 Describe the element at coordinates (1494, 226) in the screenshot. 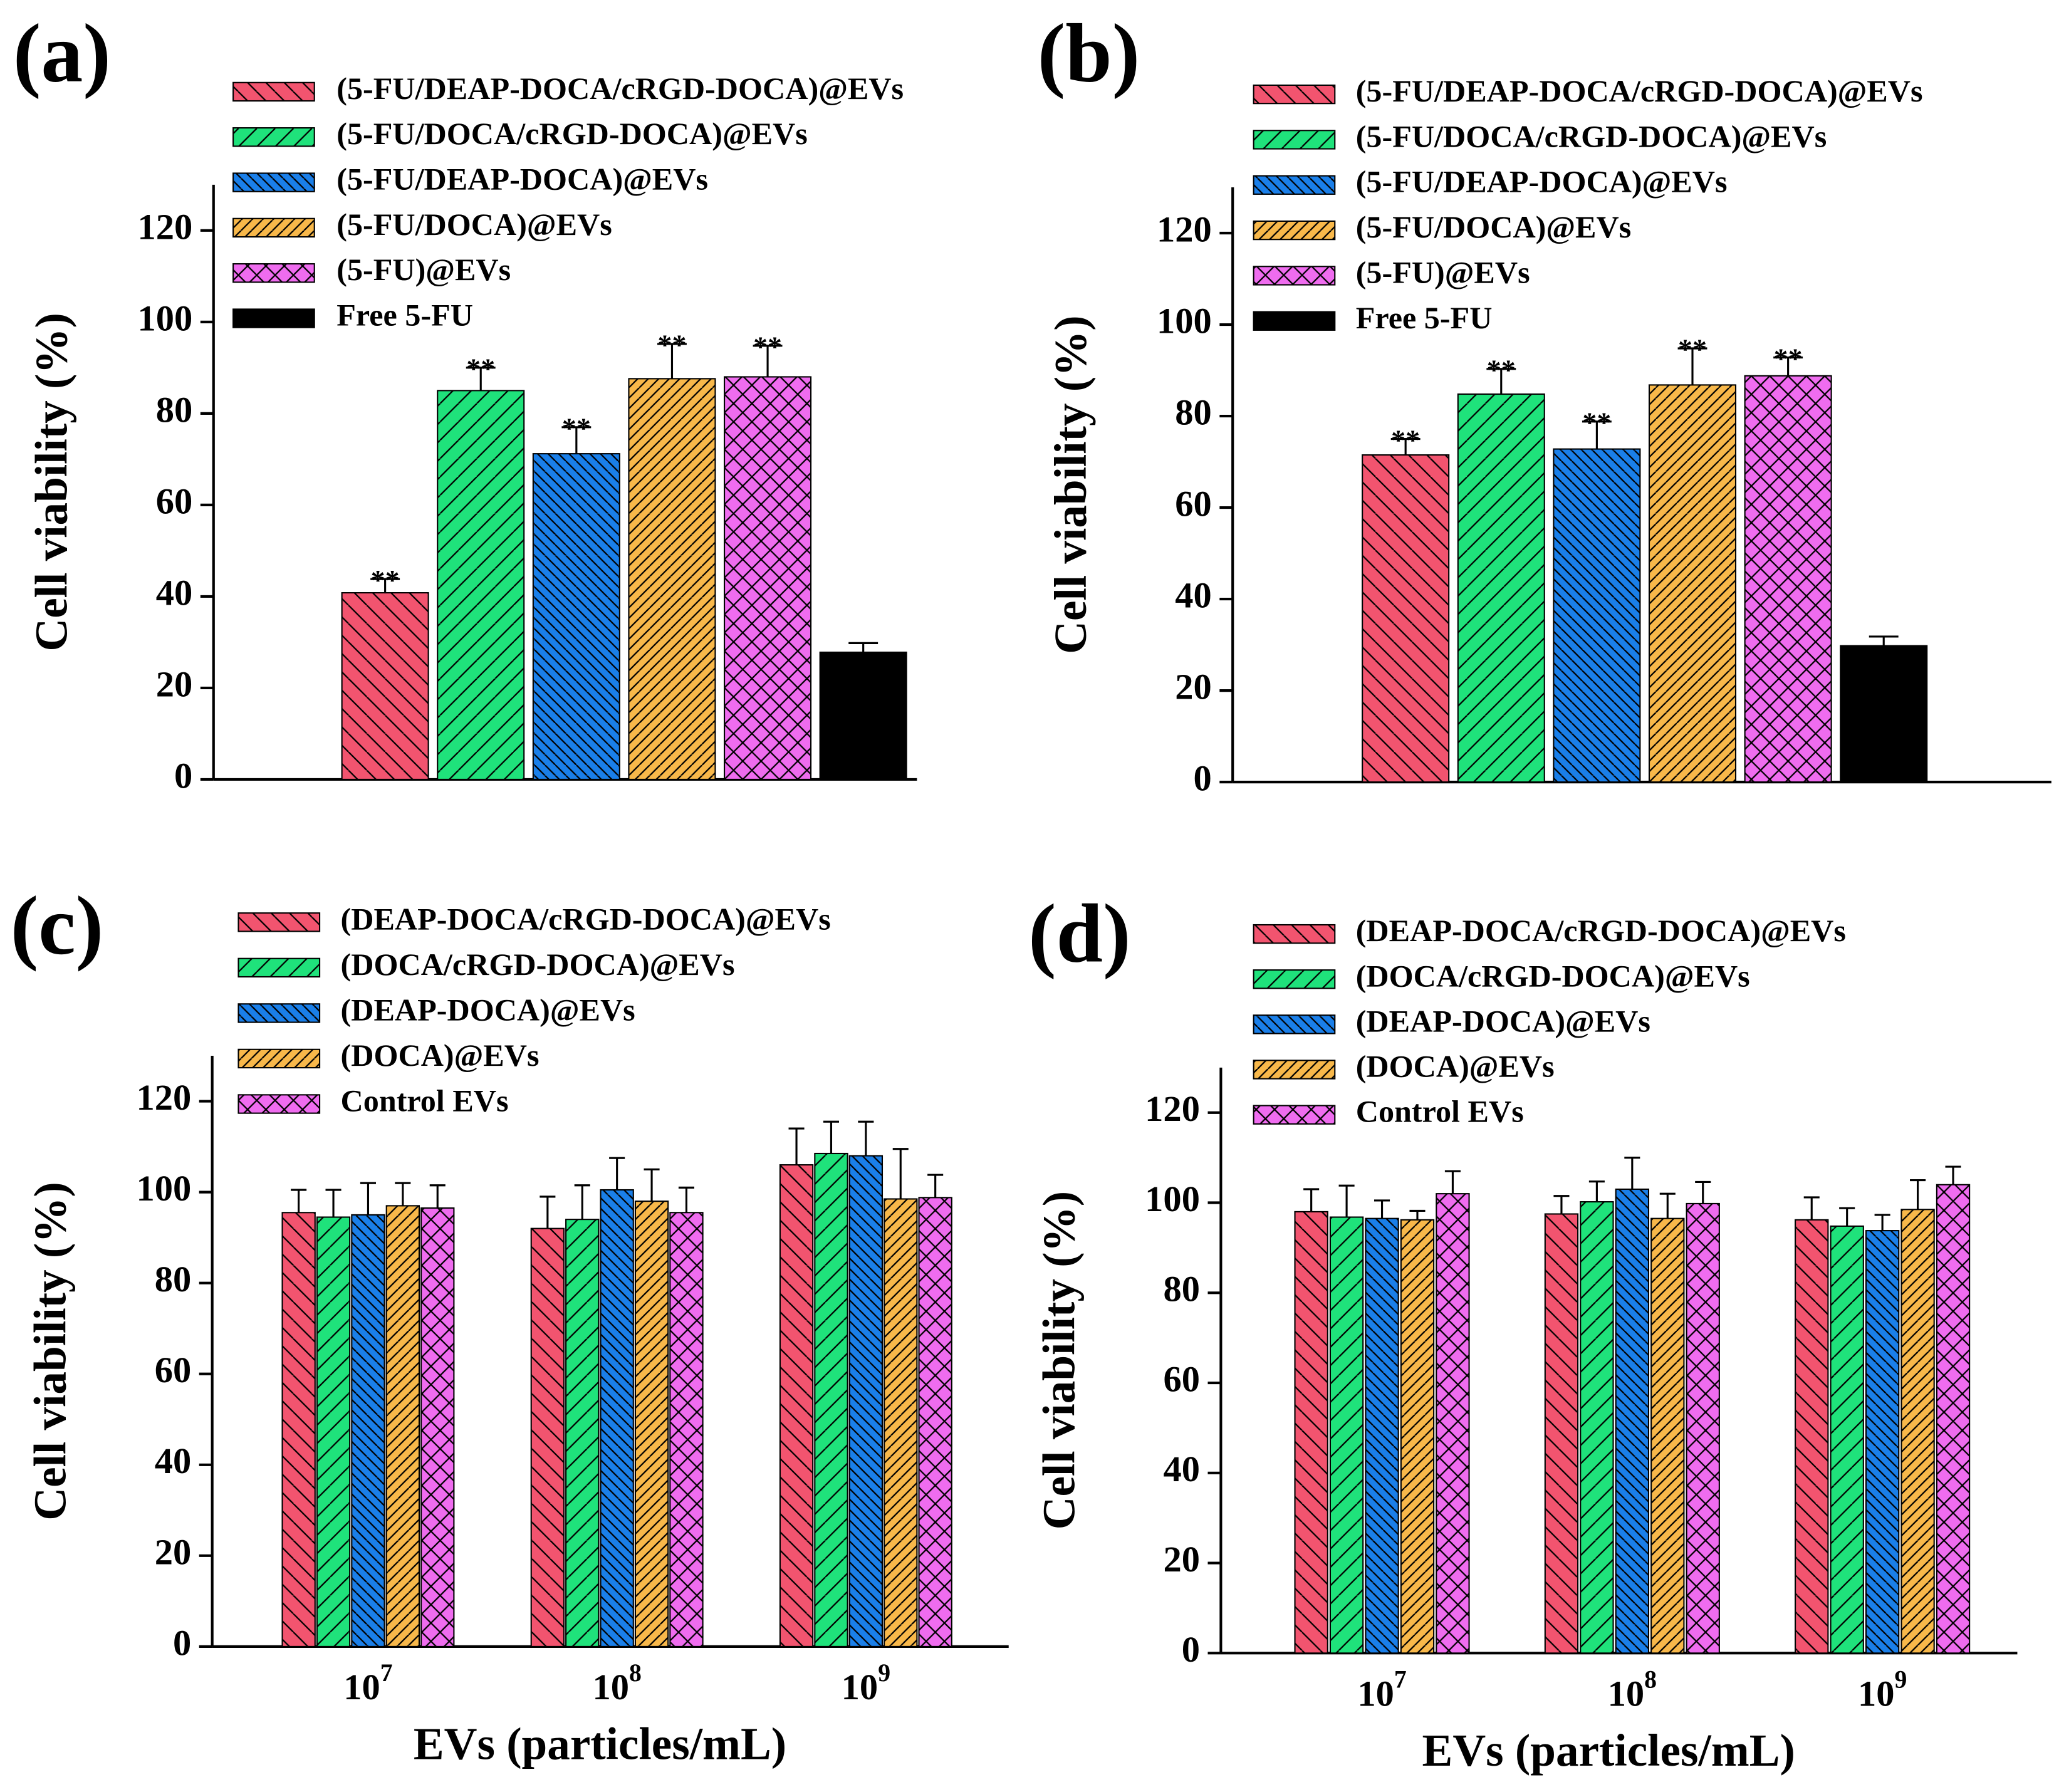

I see `legend-label: (5-FU/DOCA)@EVs` at that location.